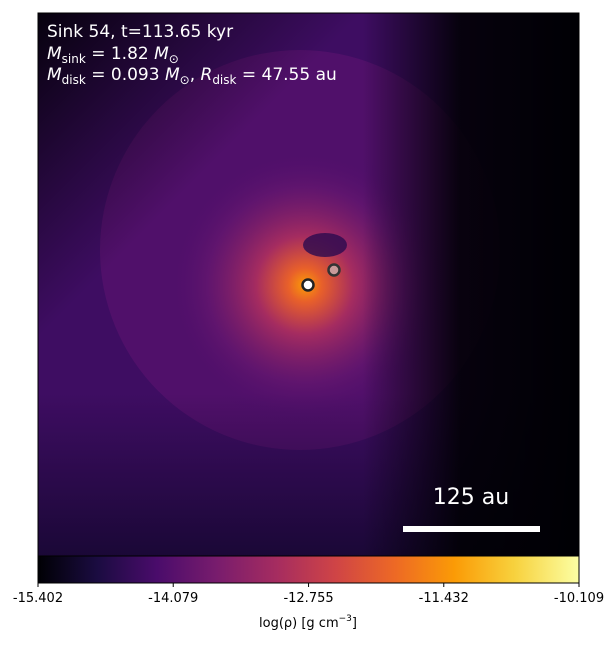  I want to click on annotation-text: R, so click(207, 75).